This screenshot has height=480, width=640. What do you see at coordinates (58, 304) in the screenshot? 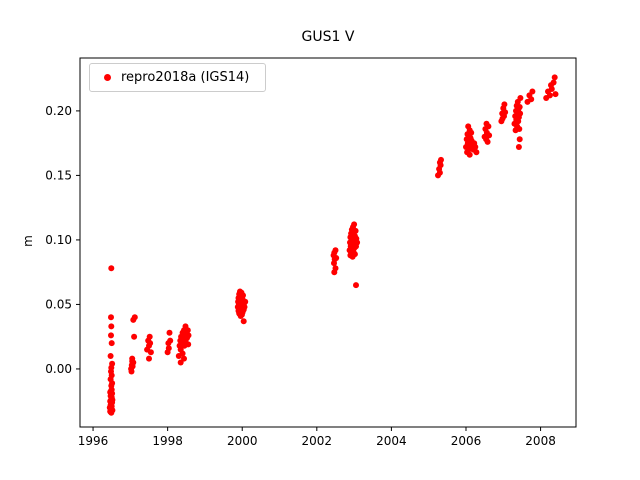
I see `y-tick-label: 0.05` at bounding box center [58, 304].